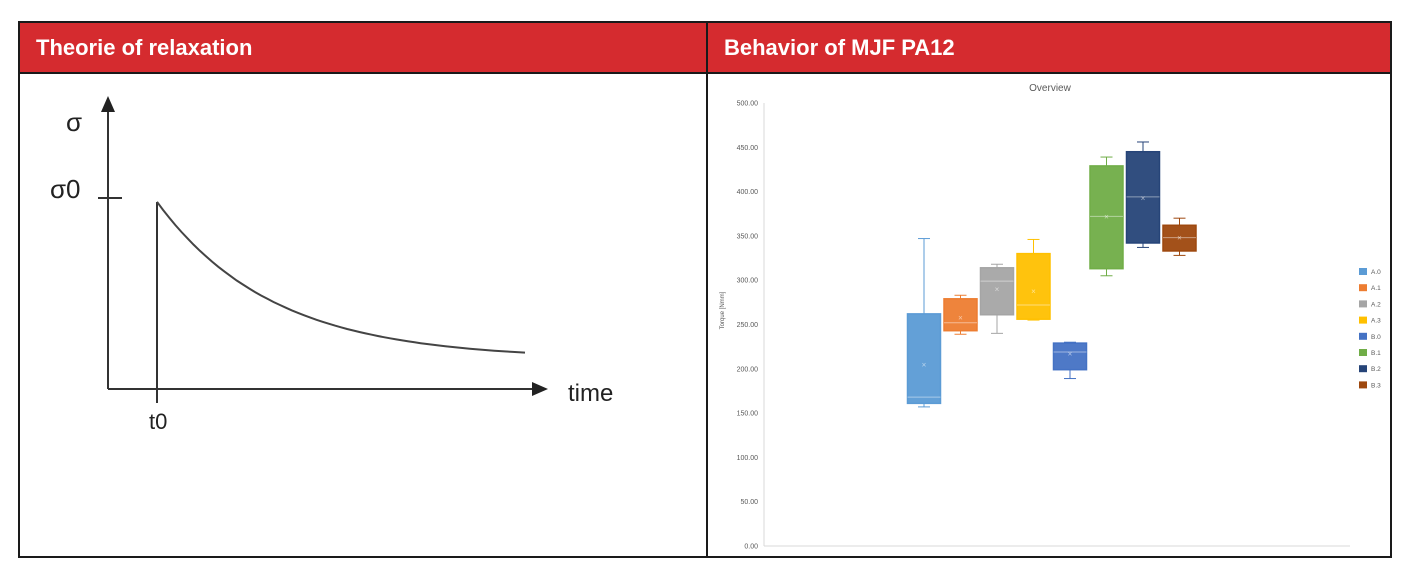 The image size is (1408, 576). What do you see at coordinates (748, 104) in the screenshot?
I see `y-tick-label: 500.00` at bounding box center [748, 104].